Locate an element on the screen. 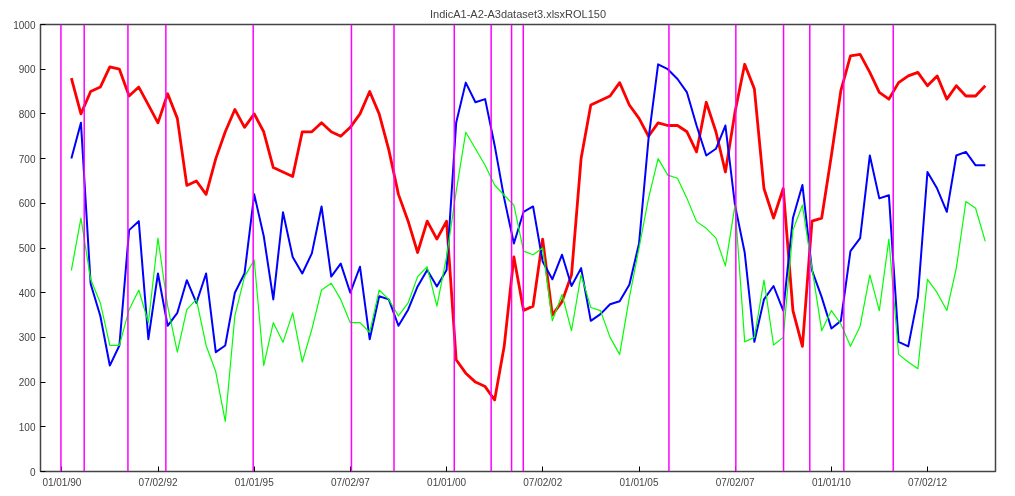  y-tick-label: 900 is located at coordinates (27, 70).